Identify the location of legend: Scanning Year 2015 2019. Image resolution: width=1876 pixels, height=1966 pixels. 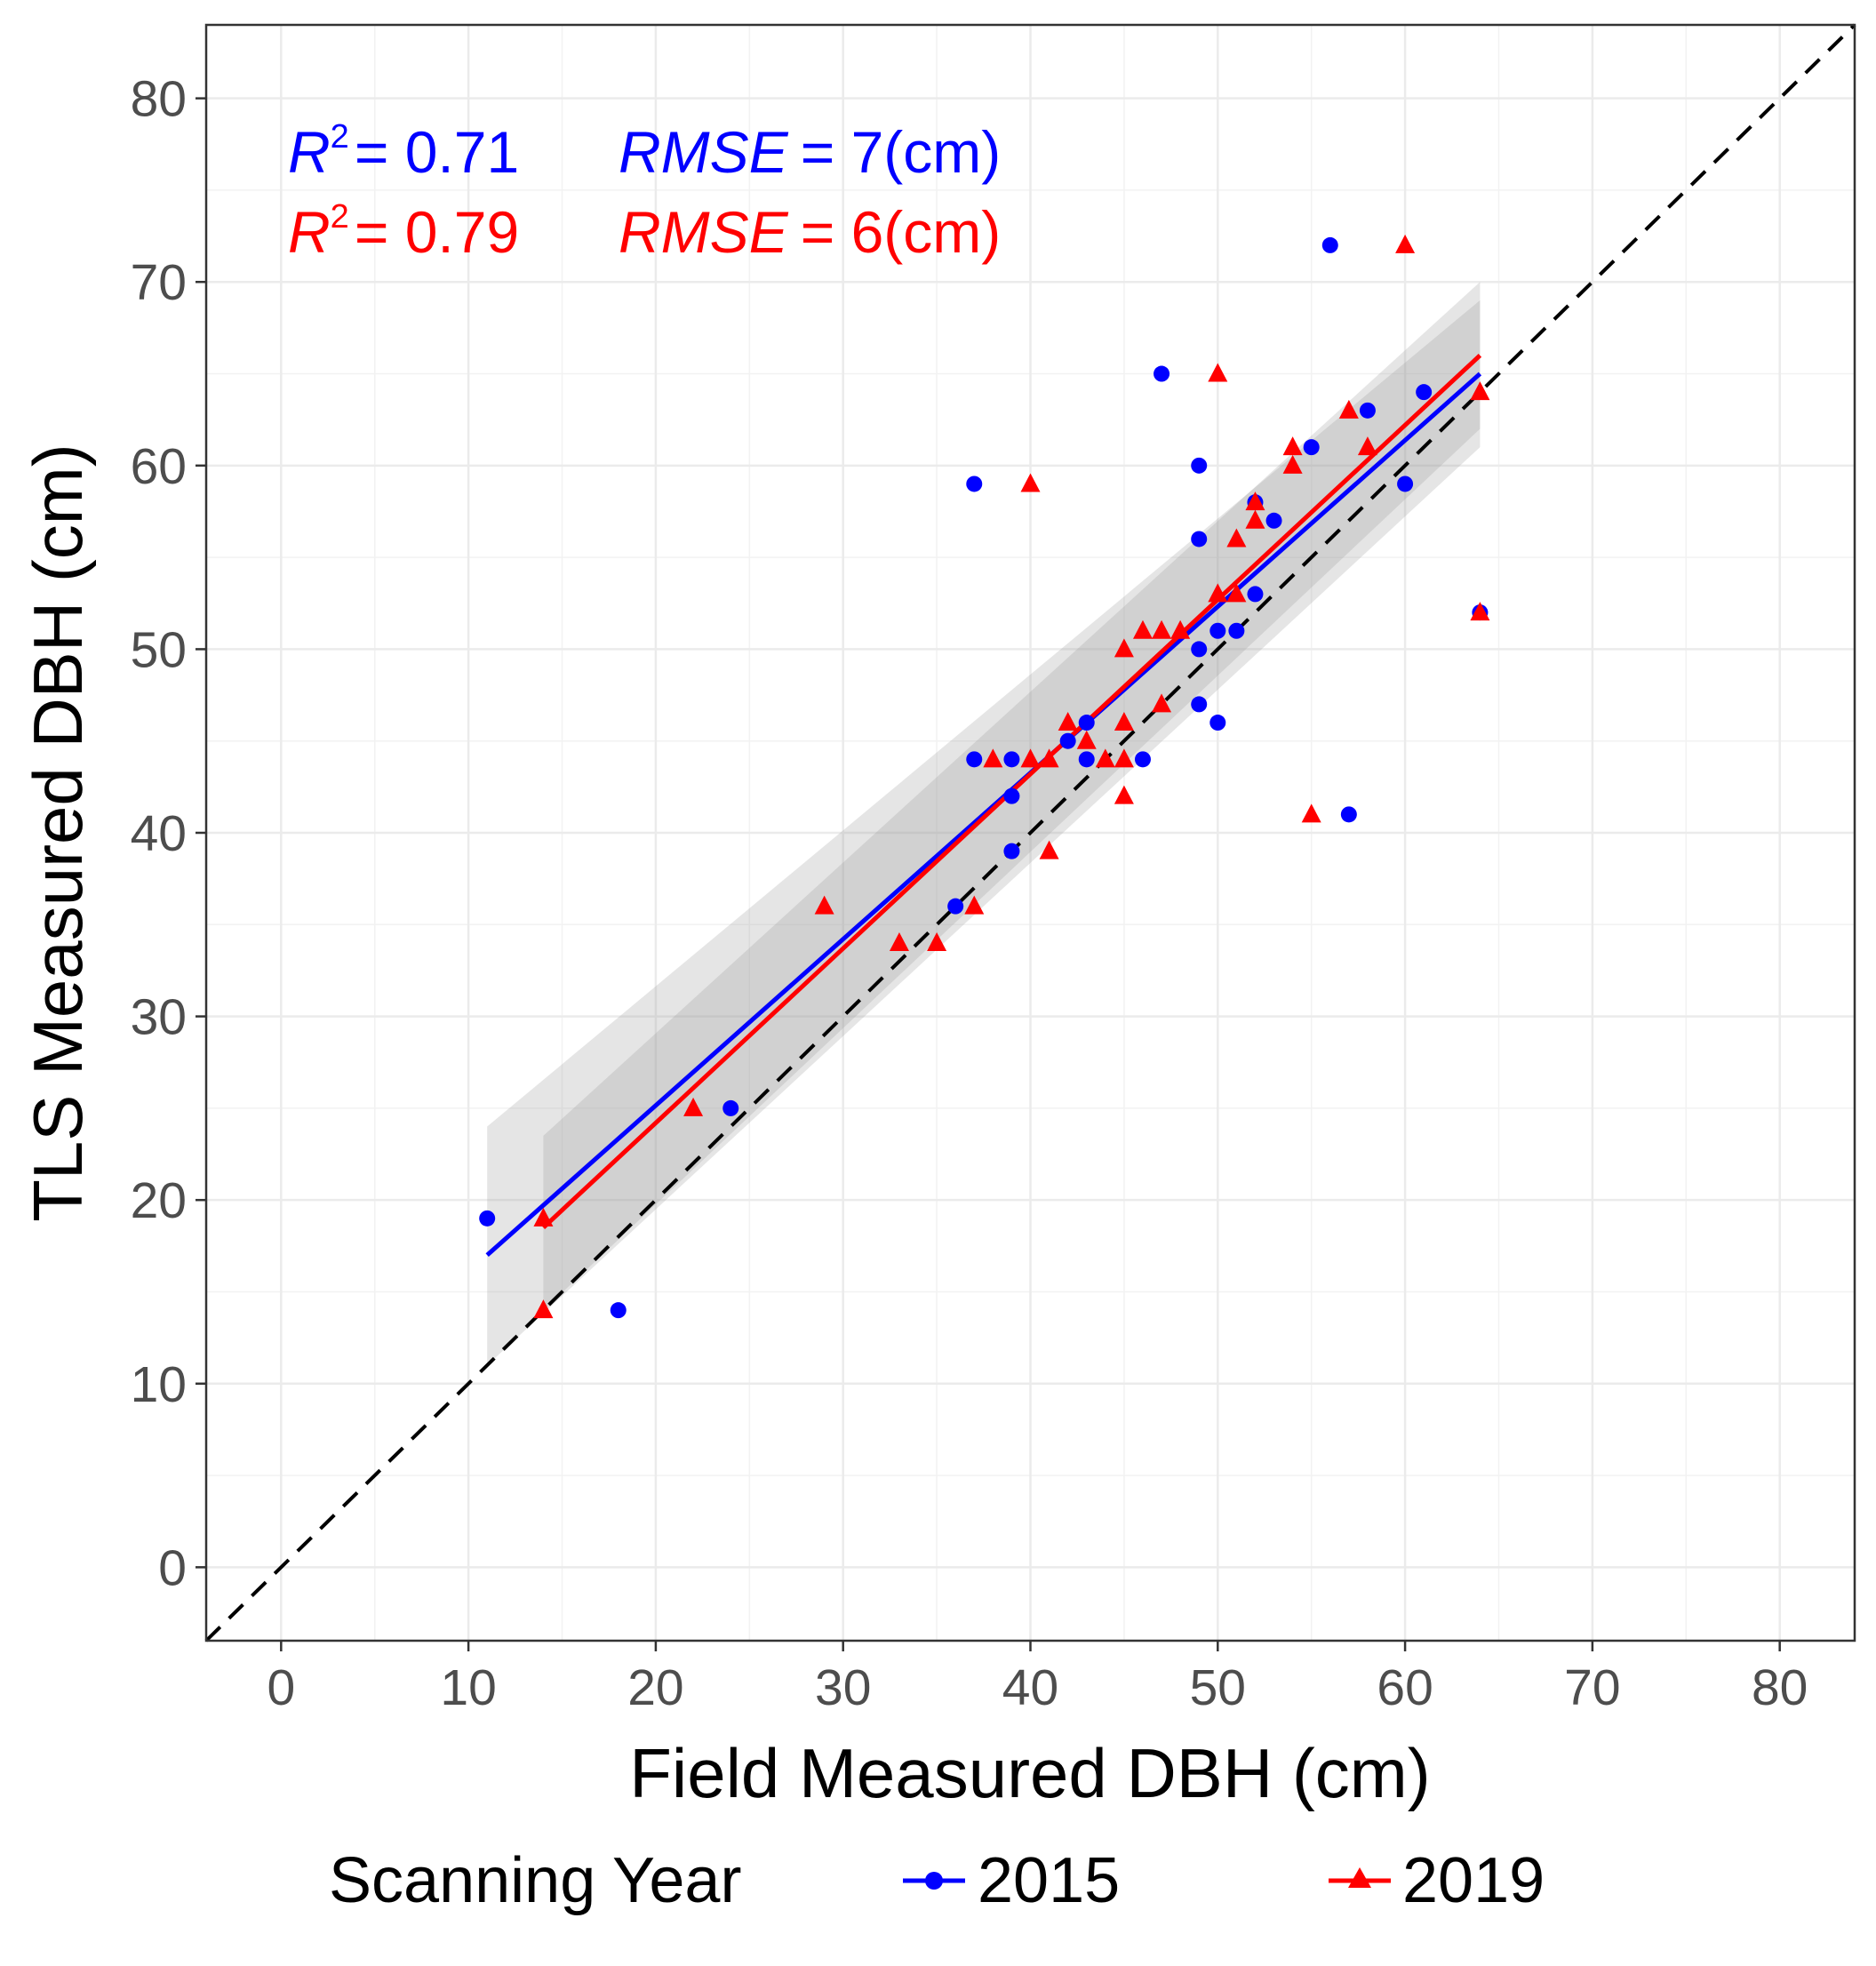
(937, 1880).